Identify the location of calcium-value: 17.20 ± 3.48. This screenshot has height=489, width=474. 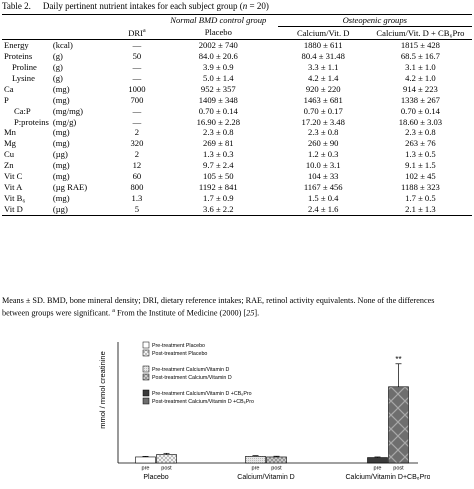
(323, 121).